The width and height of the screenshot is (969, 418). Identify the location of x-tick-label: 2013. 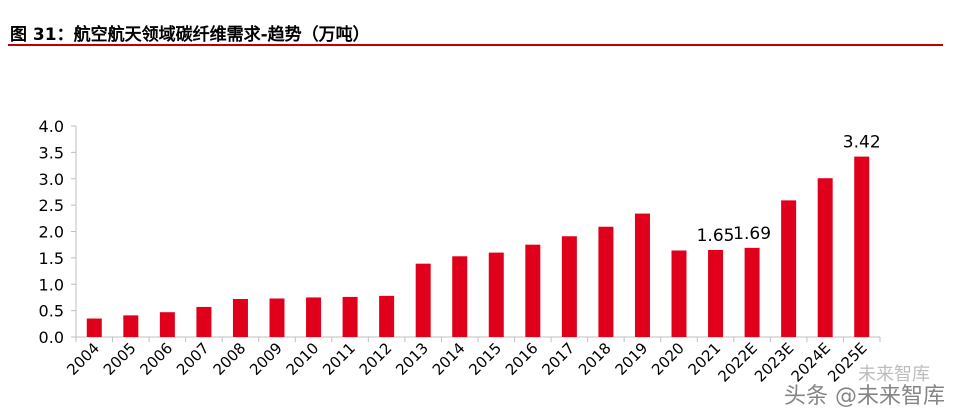
(412, 359).